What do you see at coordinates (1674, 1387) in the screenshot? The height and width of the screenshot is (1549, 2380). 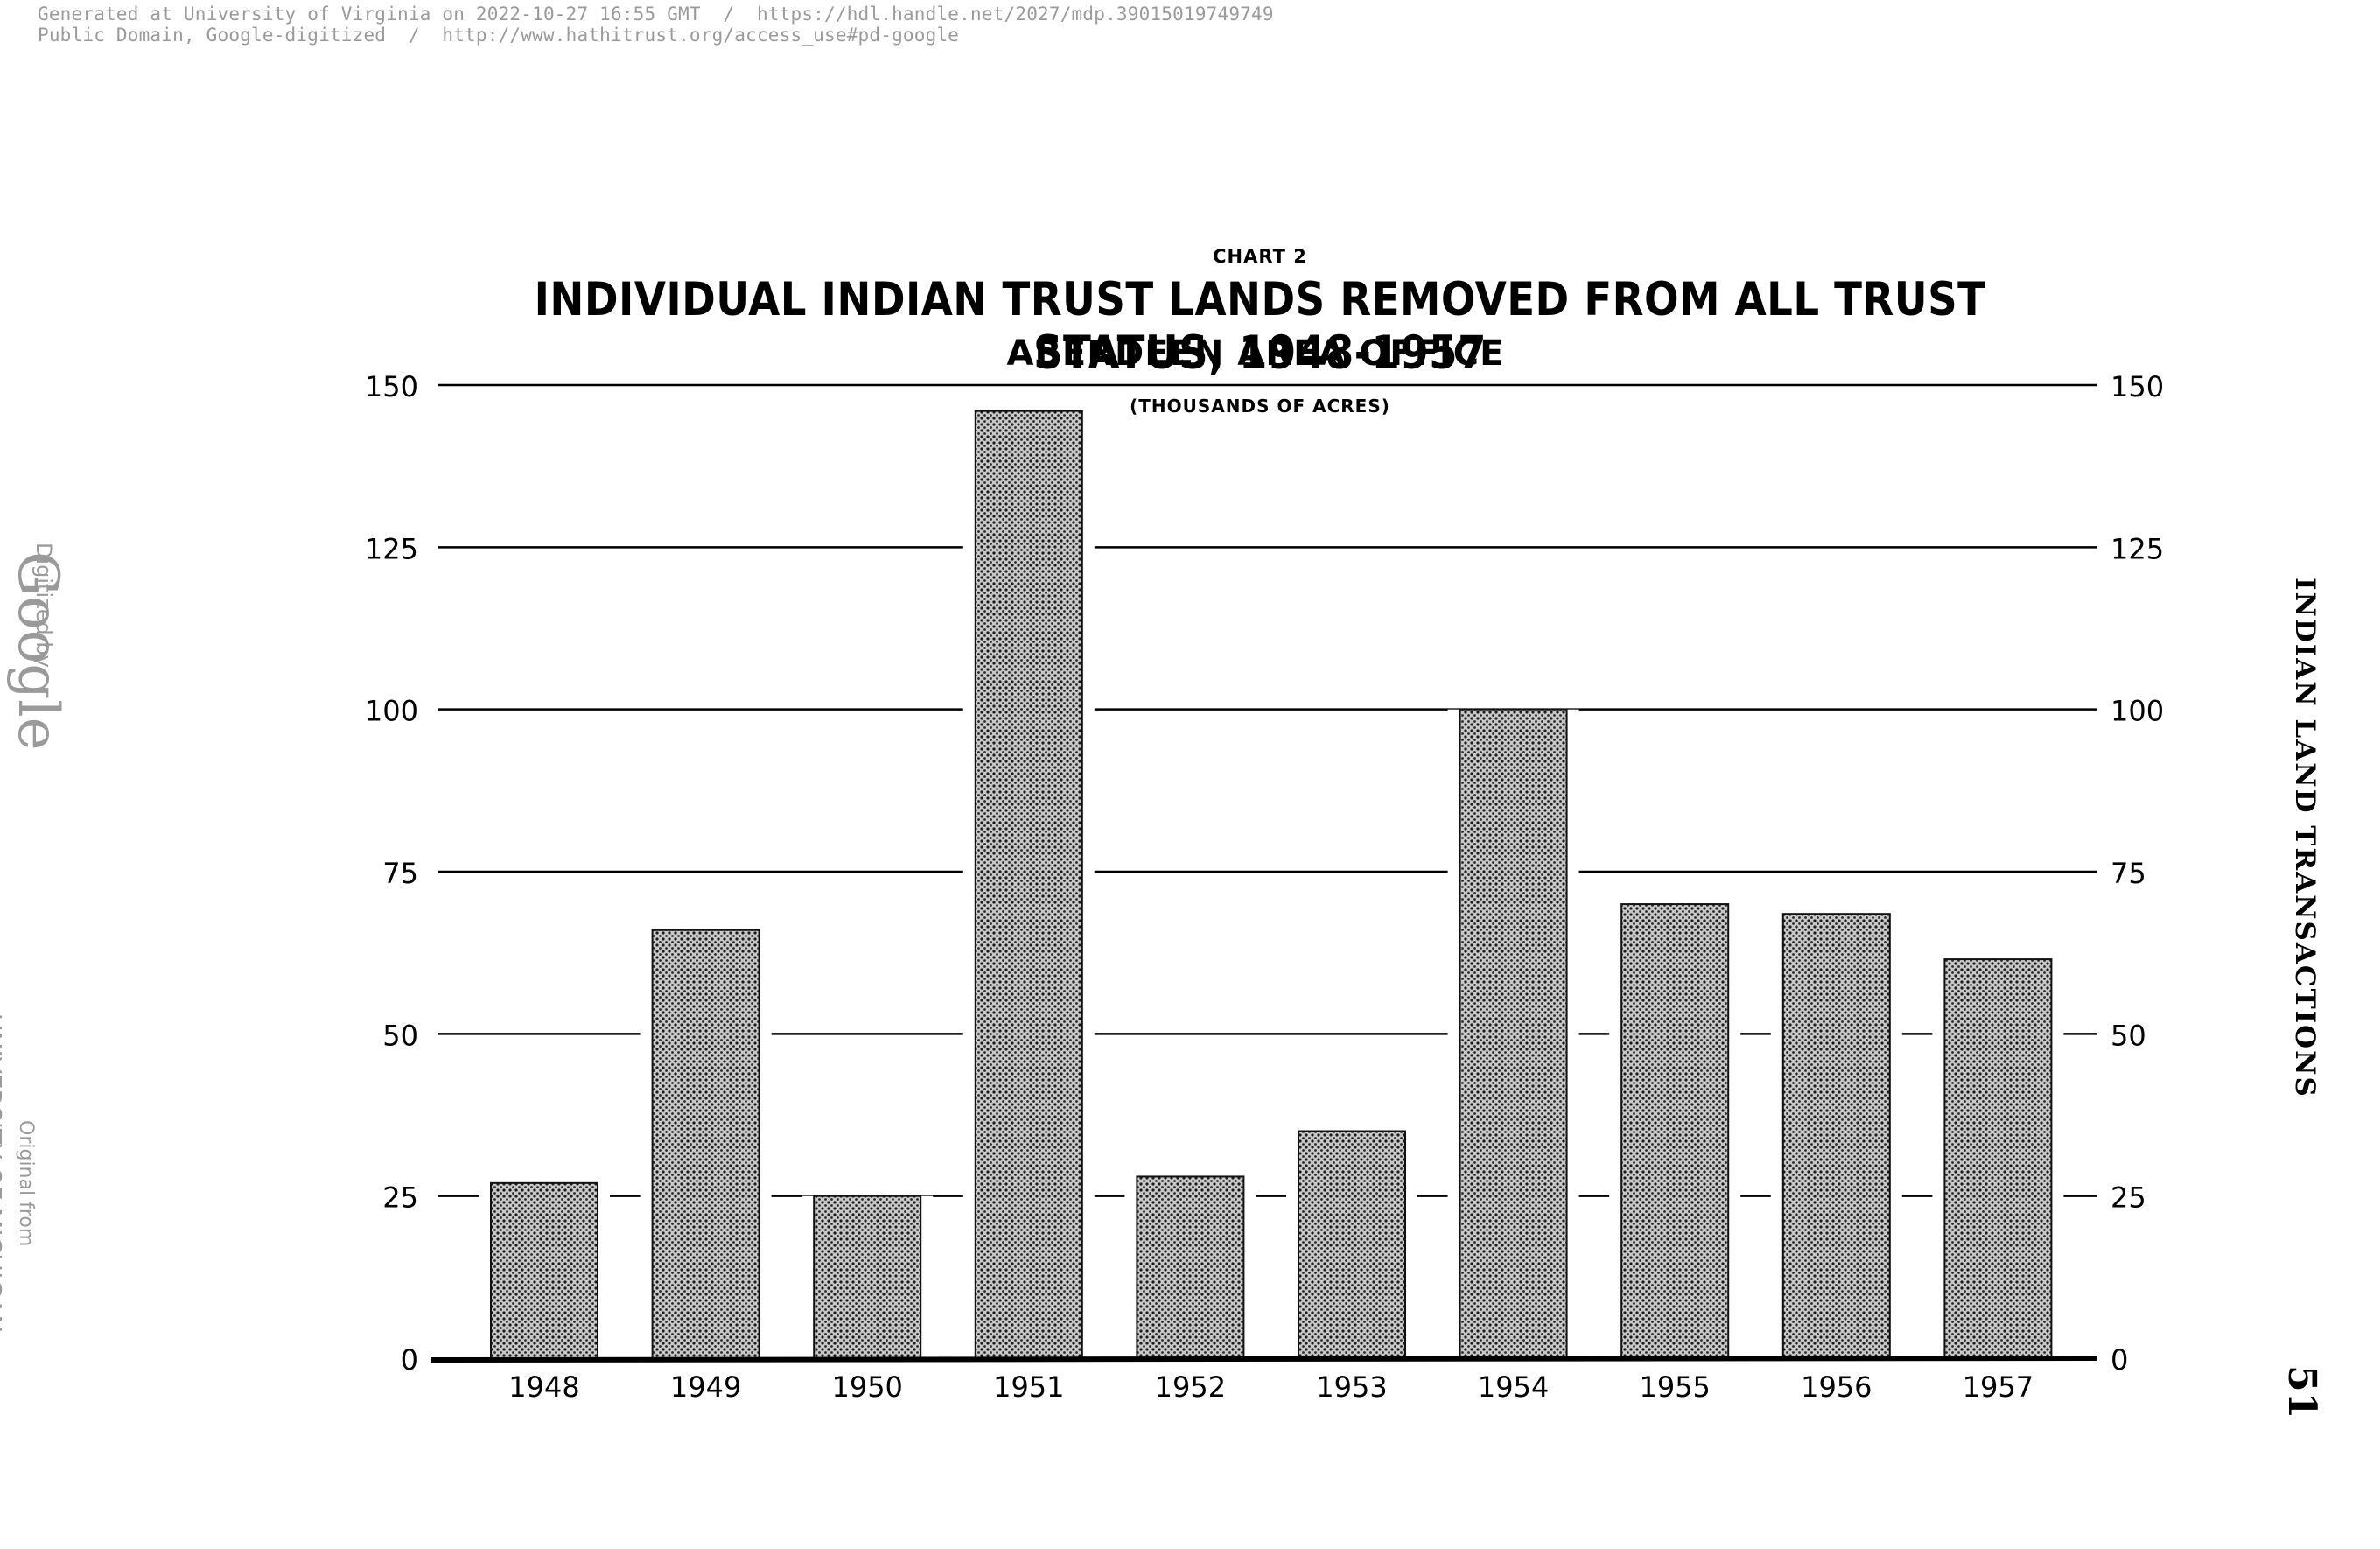 I see `x-tick-label: 1955` at bounding box center [1674, 1387].